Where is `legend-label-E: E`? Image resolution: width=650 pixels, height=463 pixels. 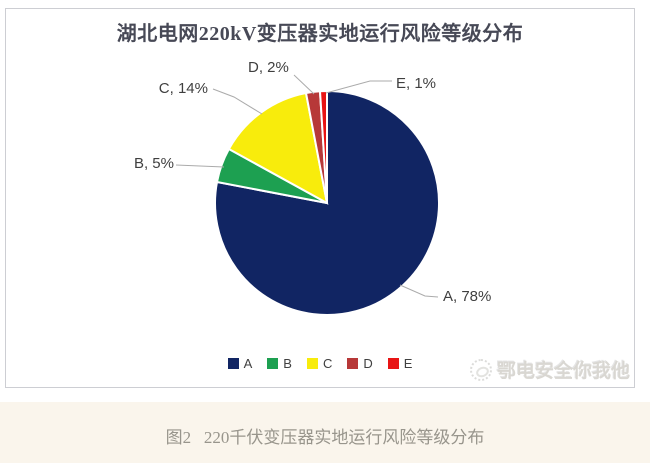 legend-label-E: E is located at coordinates (408, 363).